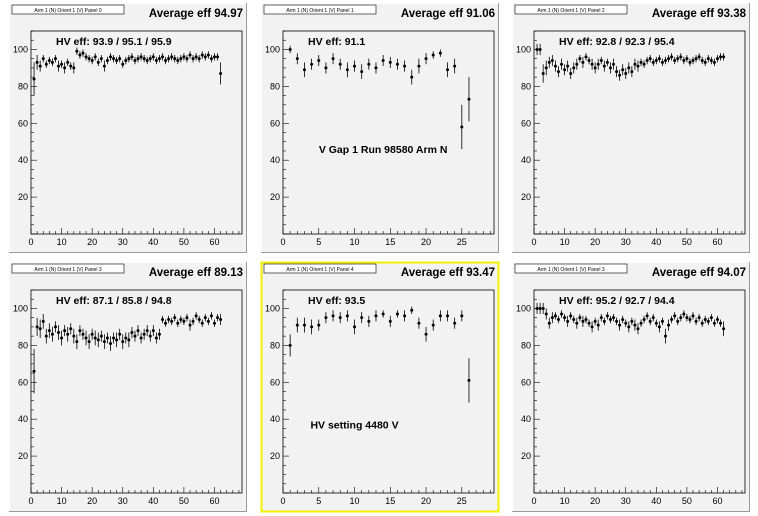 This screenshot has height=516, width=758. Describe the element at coordinates (30, 501) in the screenshot. I see `x-tick-label: 0` at that location.